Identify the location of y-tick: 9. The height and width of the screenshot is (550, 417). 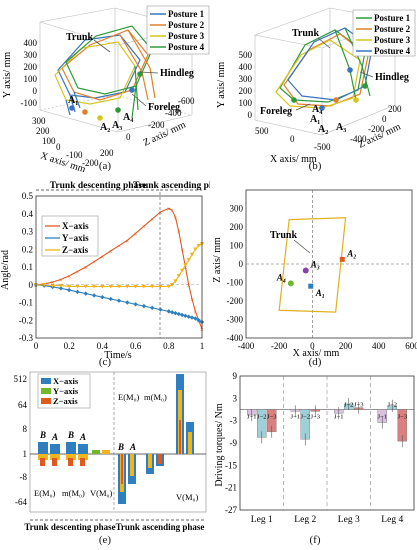
(235, 376).